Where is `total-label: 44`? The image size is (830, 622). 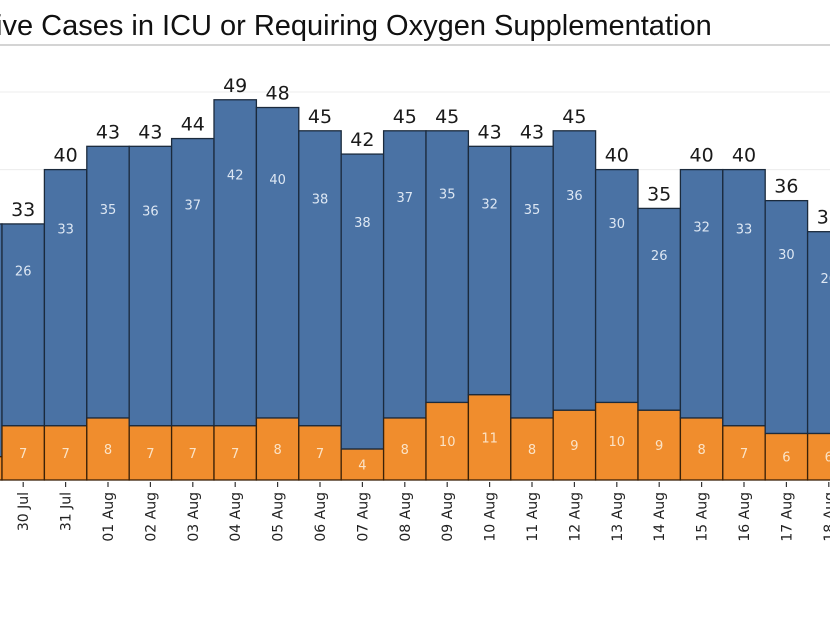 total-label: 44 is located at coordinates (193, 125).